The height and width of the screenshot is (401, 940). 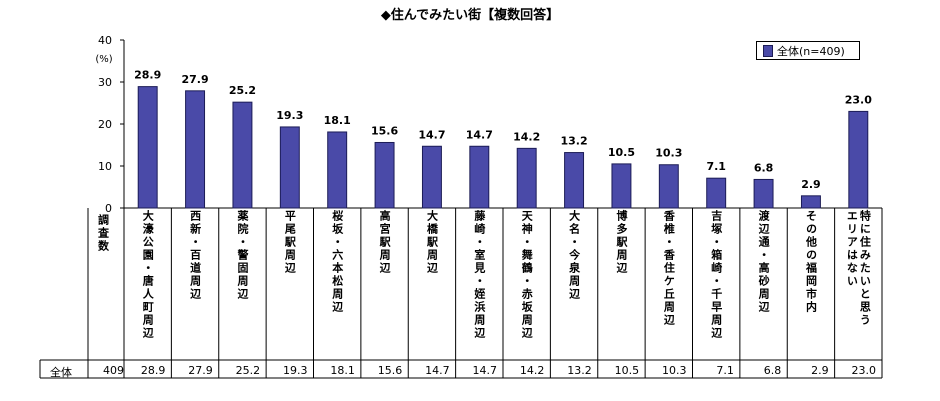 I want to click on bar-value-label: 23.0, so click(x=858, y=99).